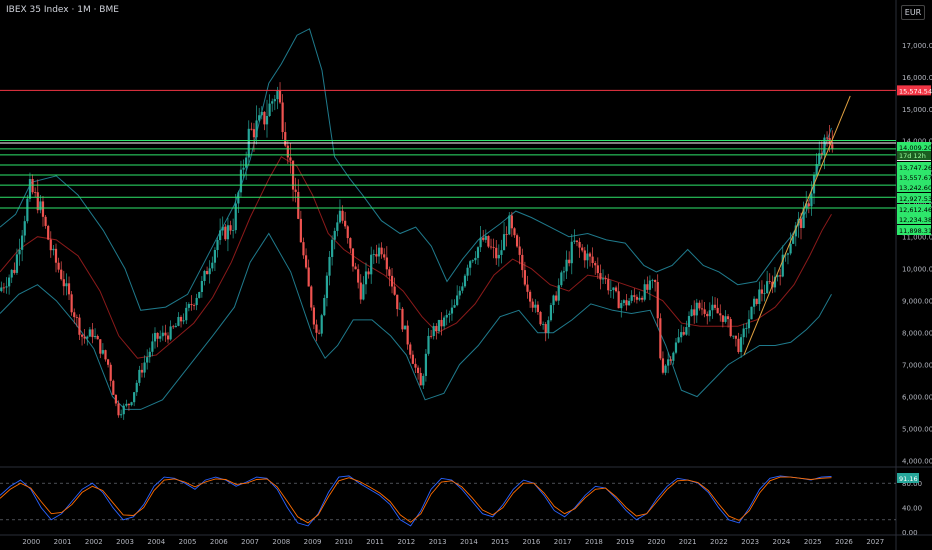  I want to click on time-tick-label: 2014, so click(469, 542).